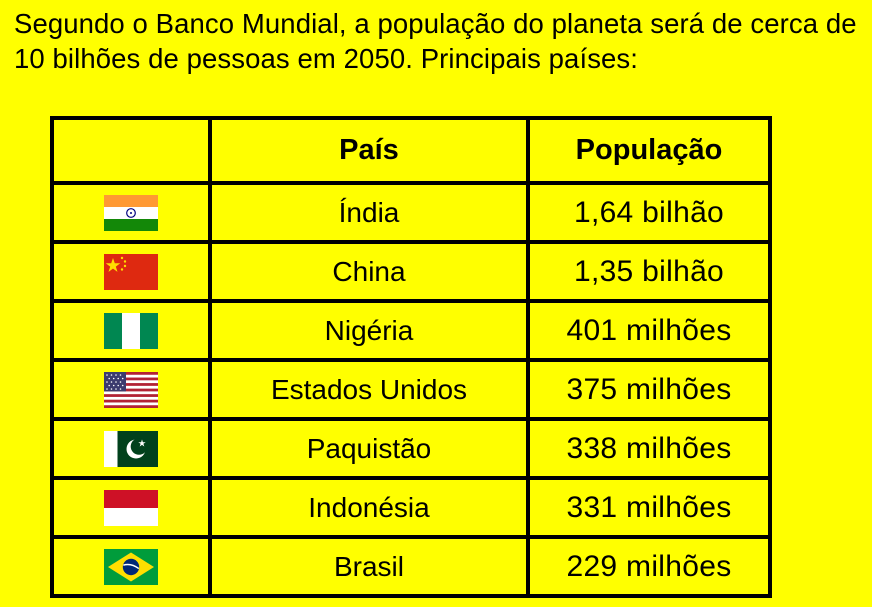 The height and width of the screenshot is (607, 872). I want to click on table-row: Brasil 229 milhões, so click(411, 566).